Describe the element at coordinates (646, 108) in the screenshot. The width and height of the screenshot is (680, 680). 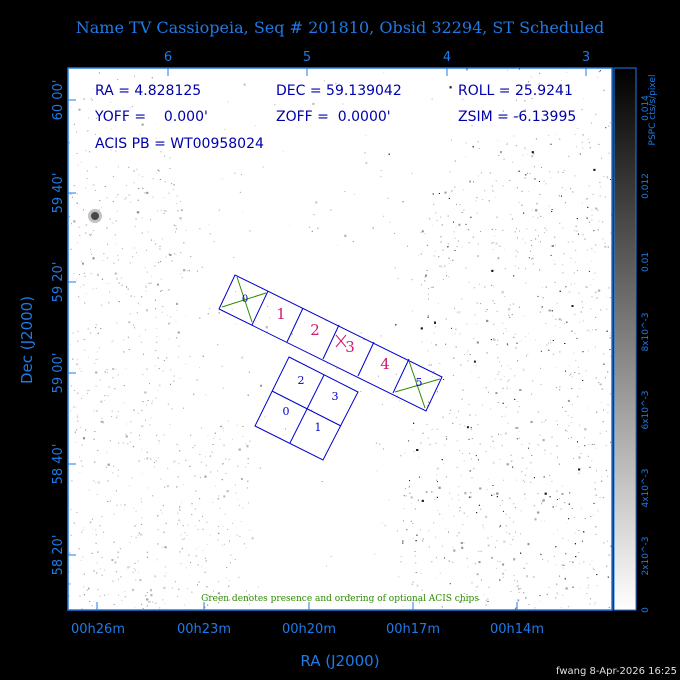
I see `colorbar-tick: 0.014` at that location.